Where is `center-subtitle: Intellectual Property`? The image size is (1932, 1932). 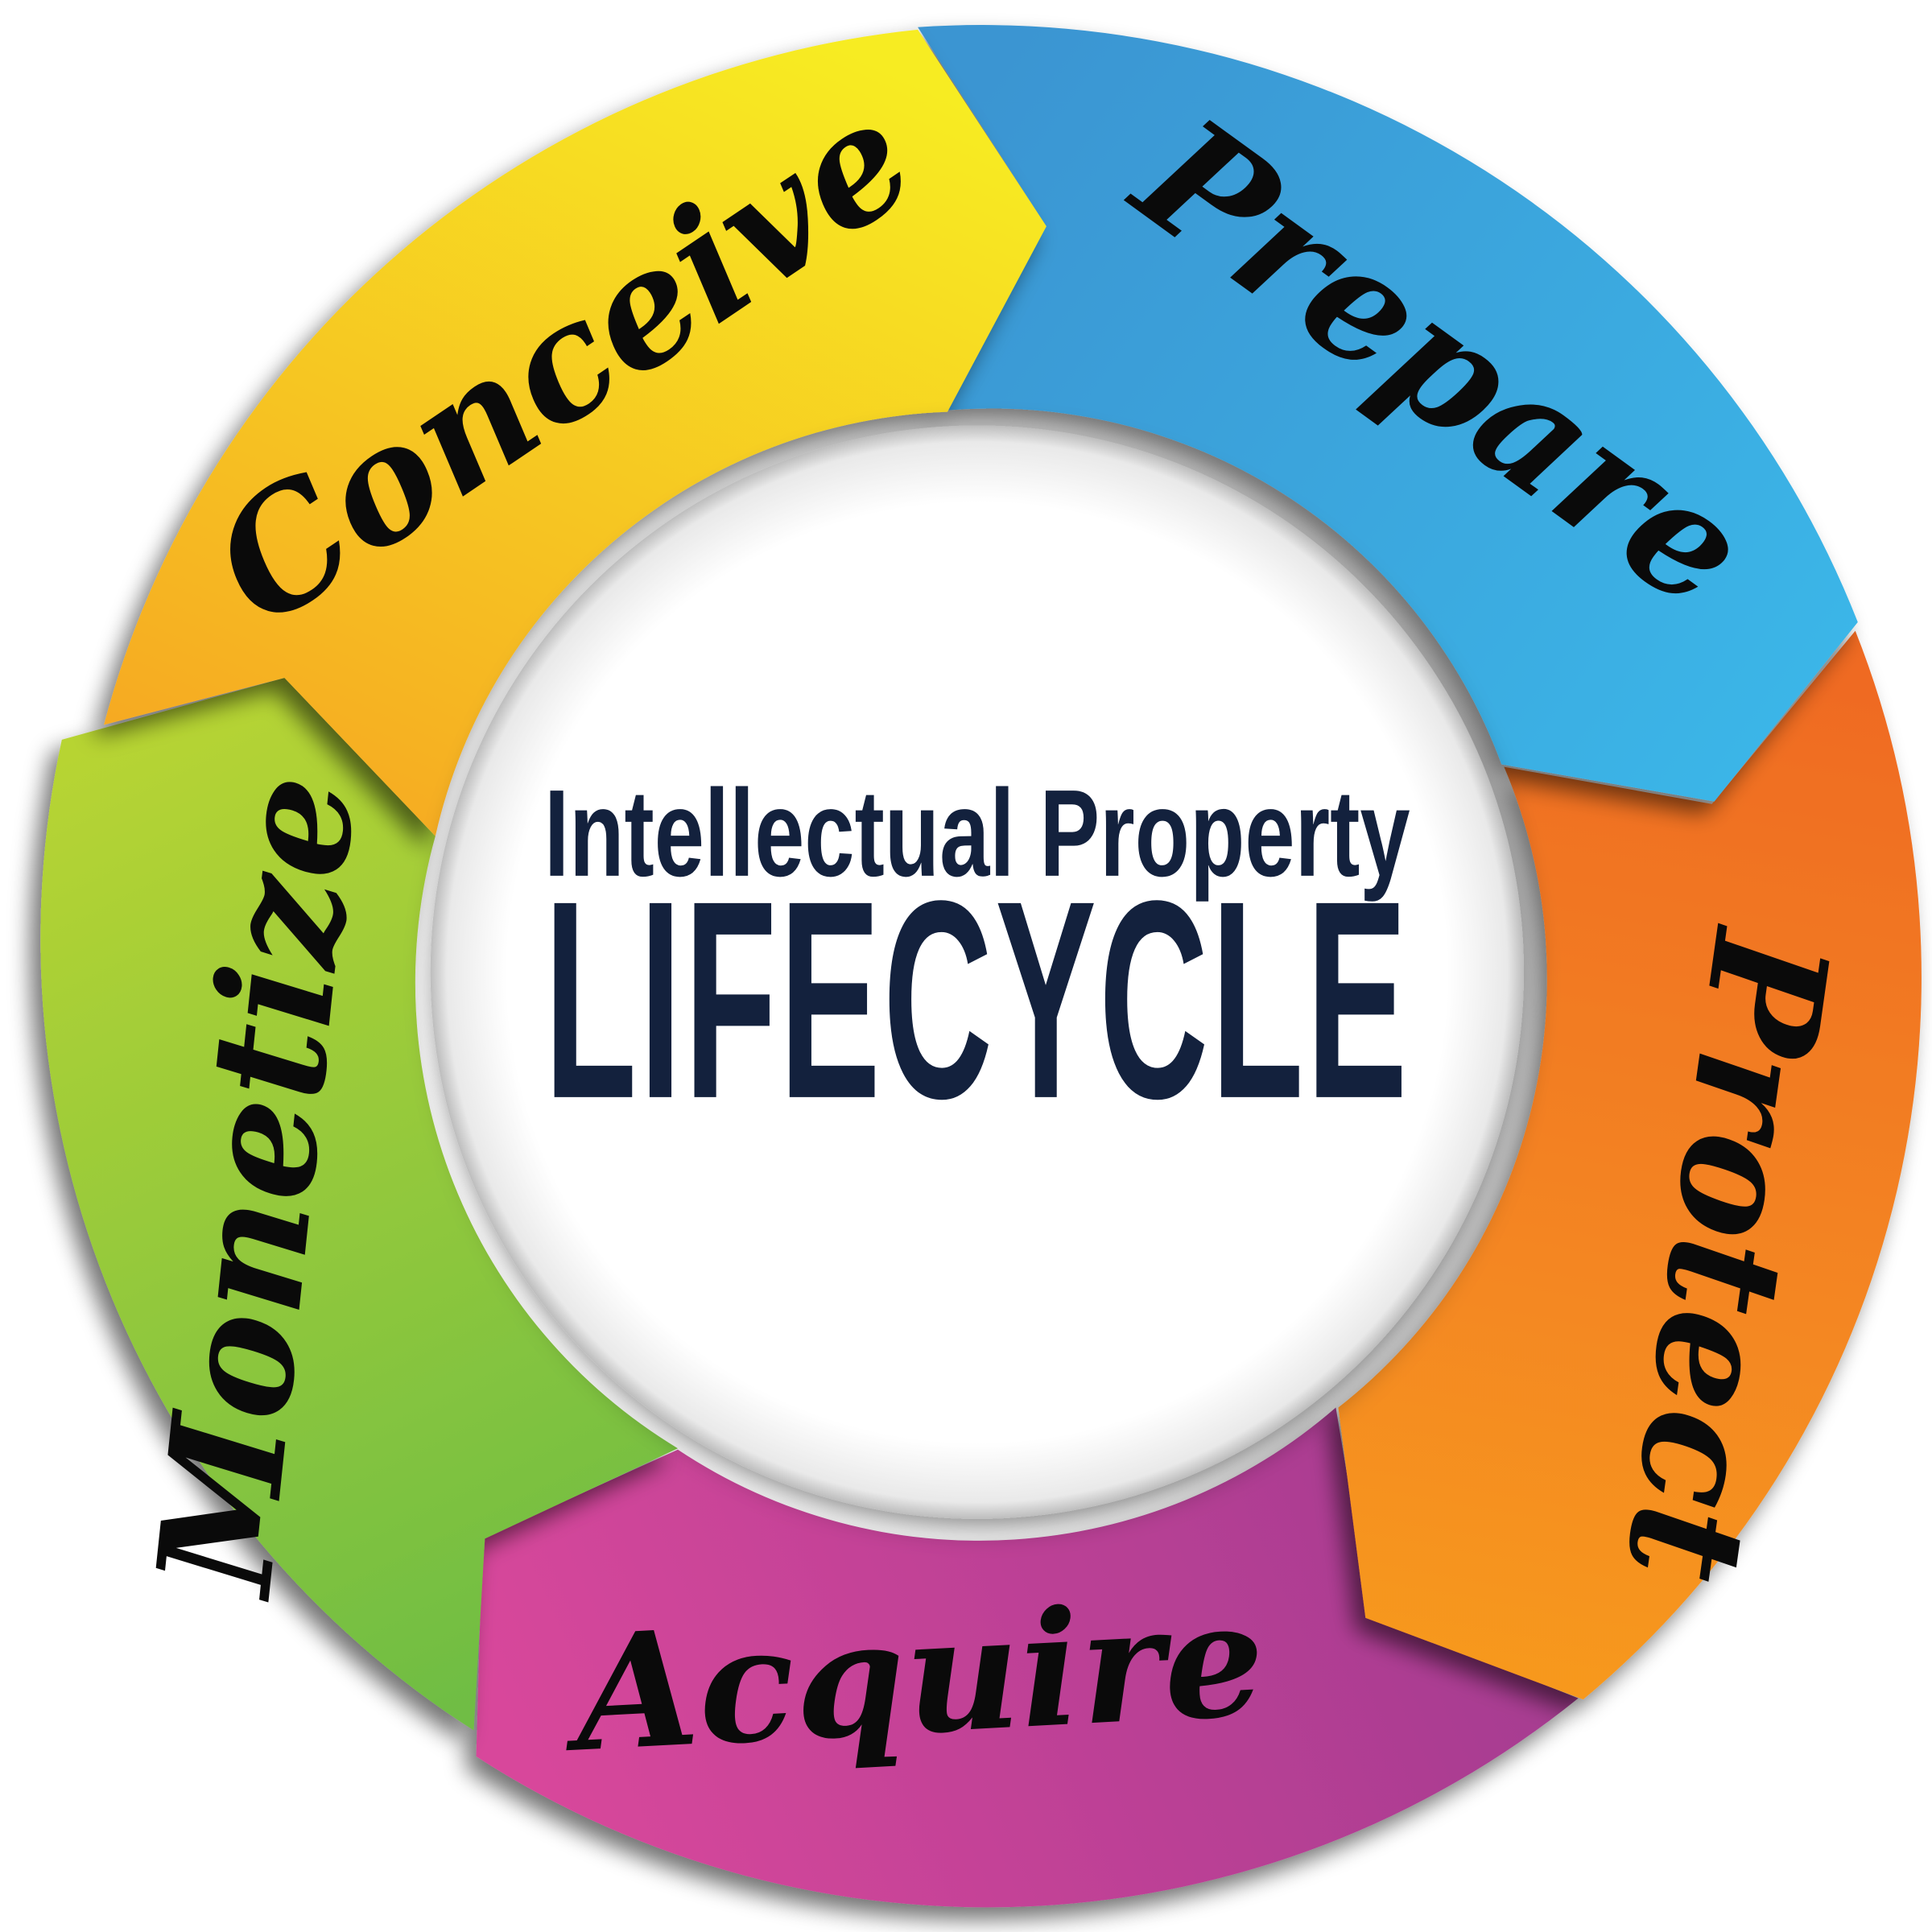
center-subtitle: Intellectual Property is located at coordinates (977, 833).